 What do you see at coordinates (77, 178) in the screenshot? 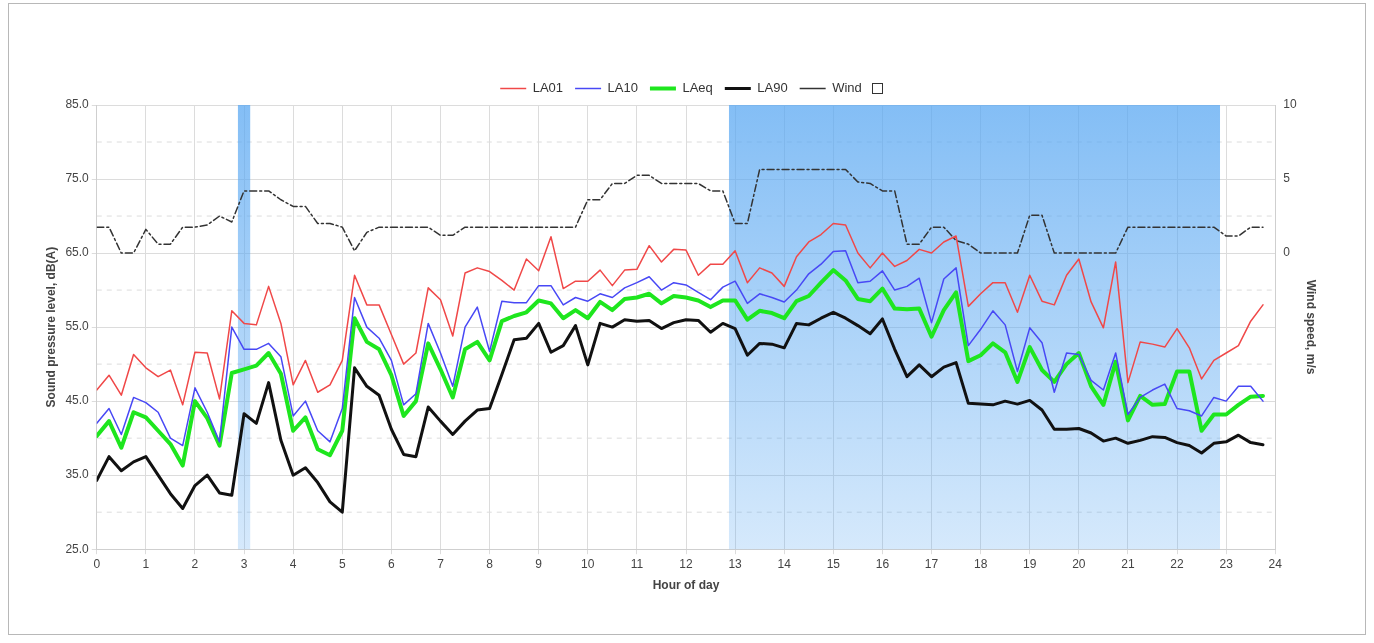
I see `y-tick-label: 75.0` at bounding box center [77, 178].